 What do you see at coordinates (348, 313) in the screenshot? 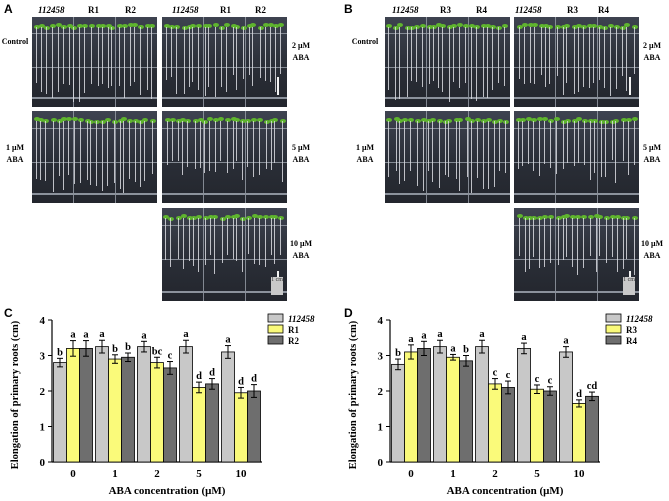
I see `panel-letter-d: D` at bounding box center [348, 313].